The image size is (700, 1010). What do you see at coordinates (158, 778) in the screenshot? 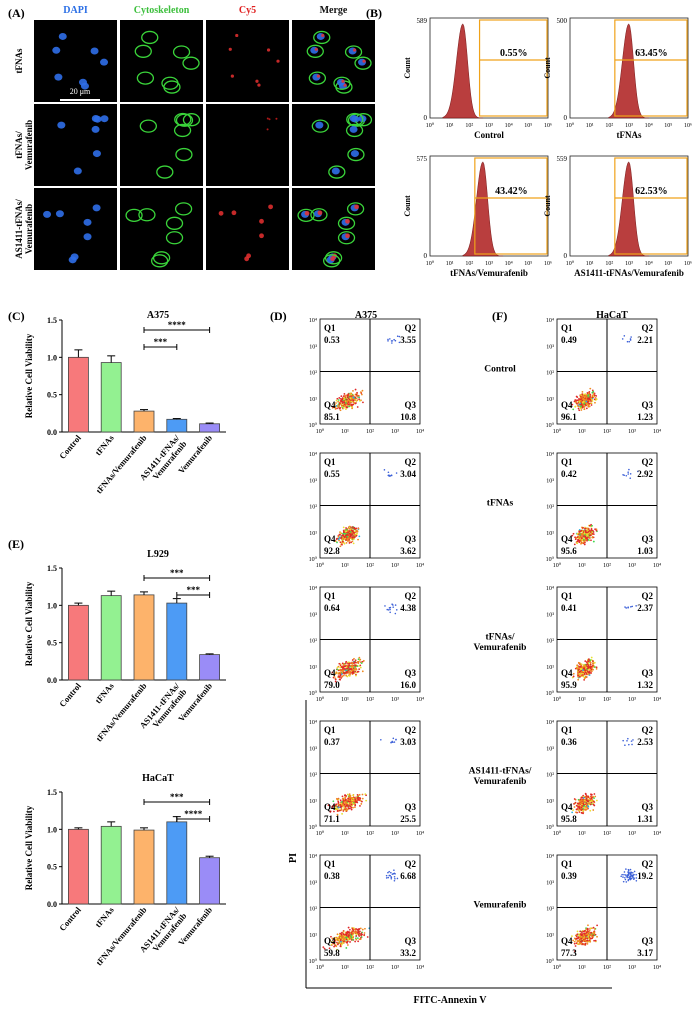
I see `chart-title: HaCaT` at bounding box center [158, 778].